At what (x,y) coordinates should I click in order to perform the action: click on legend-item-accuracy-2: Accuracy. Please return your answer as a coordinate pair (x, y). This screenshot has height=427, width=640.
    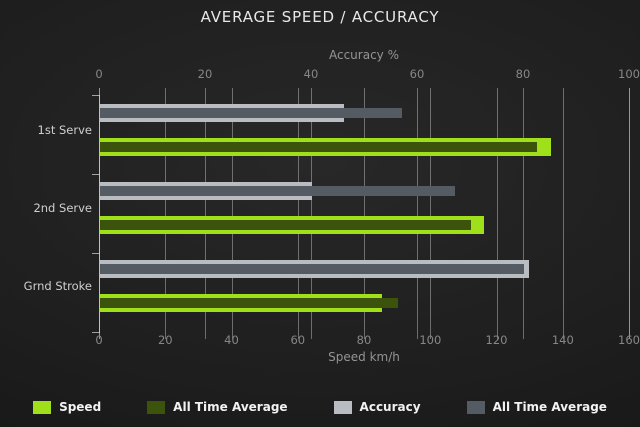
    Looking at the image, I should click on (377, 407).